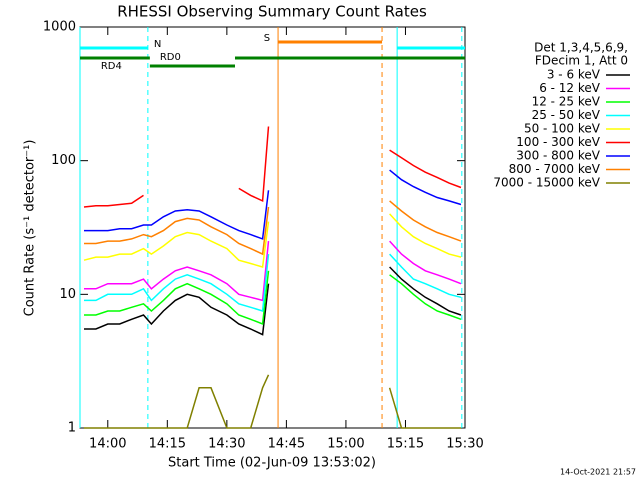 The height and width of the screenshot is (480, 640). I want to click on x-tick-label: 14:45, so click(286, 444).